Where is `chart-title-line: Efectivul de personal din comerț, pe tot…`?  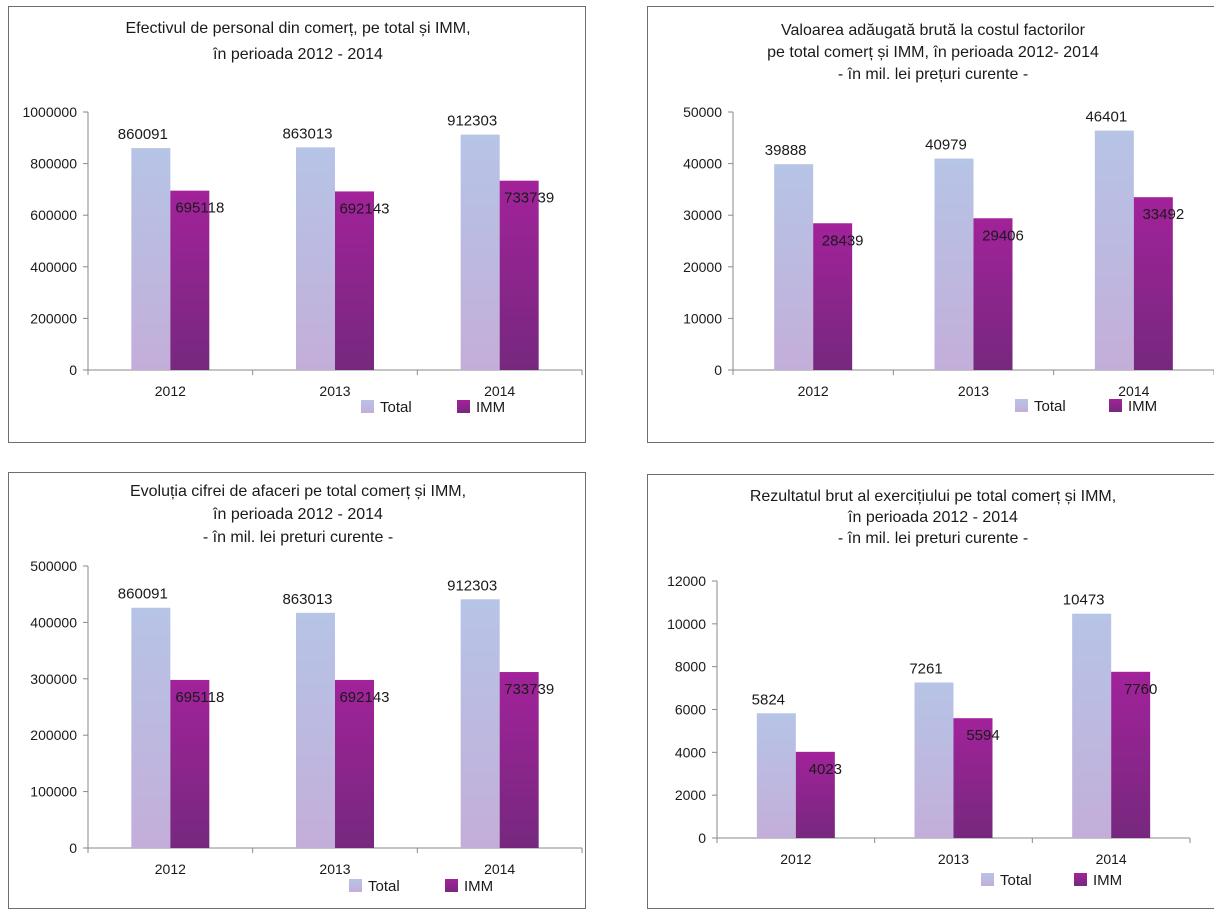
chart-title-line: Efectivul de personal din comerț, pe tot… is located at coordinates (297, 28).